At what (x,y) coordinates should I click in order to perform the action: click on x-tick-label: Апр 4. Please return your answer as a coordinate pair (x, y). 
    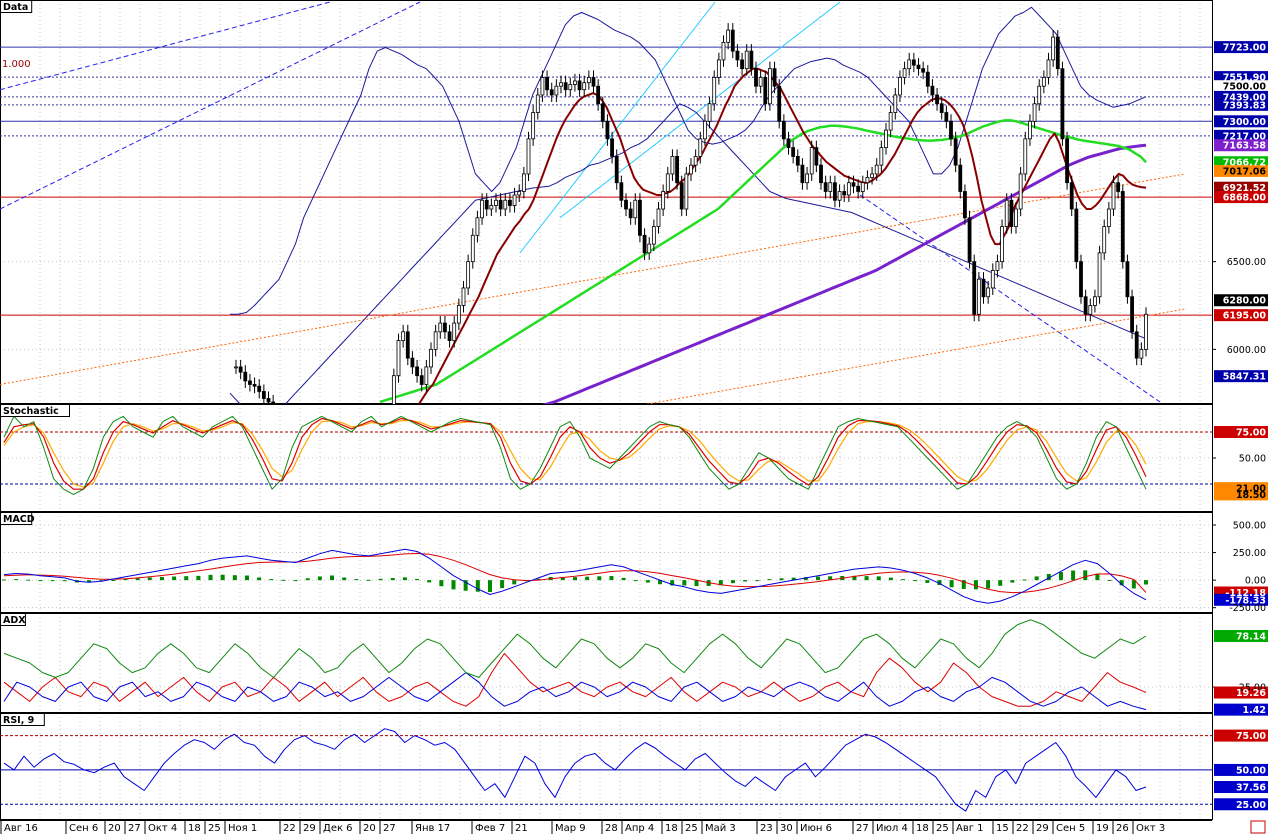
    Looking at the image, I should click on (639, 828).